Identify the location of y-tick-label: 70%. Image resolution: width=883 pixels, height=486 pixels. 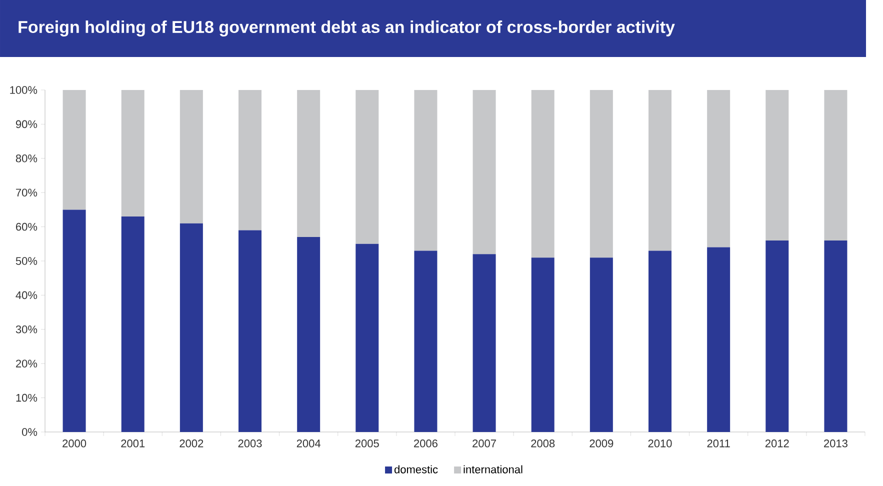
(27, 192).